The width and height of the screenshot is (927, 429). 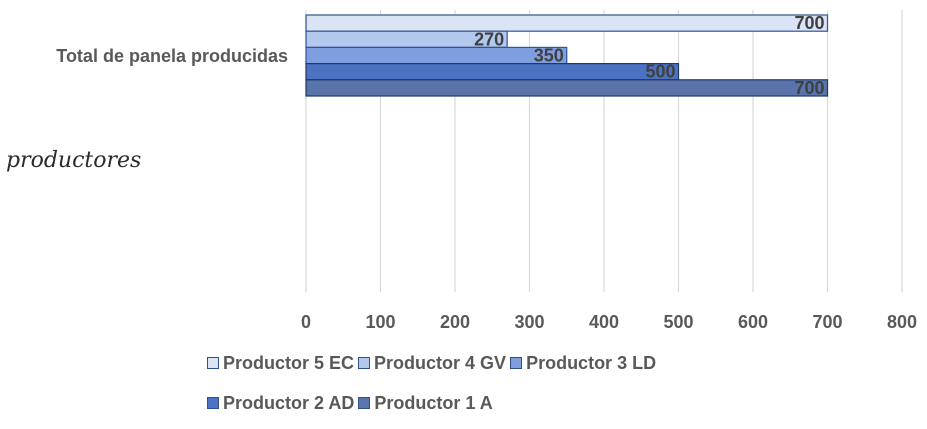 What do you see at coordinates (306, 322) in the screenshot?
I see `x-tick-label: 0` at bounding box center [306, 322].